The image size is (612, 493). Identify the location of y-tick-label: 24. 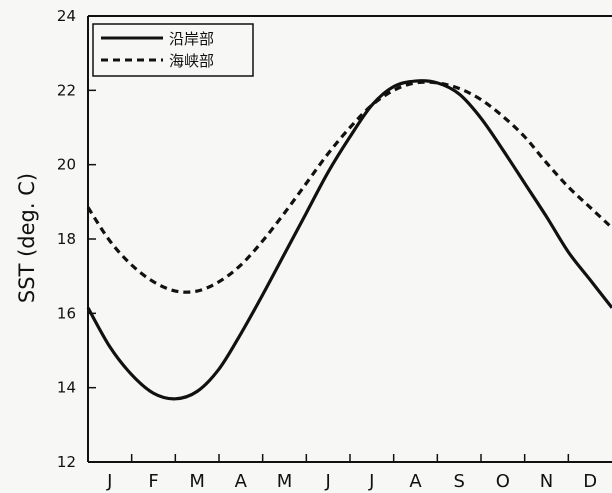
(66, 16).